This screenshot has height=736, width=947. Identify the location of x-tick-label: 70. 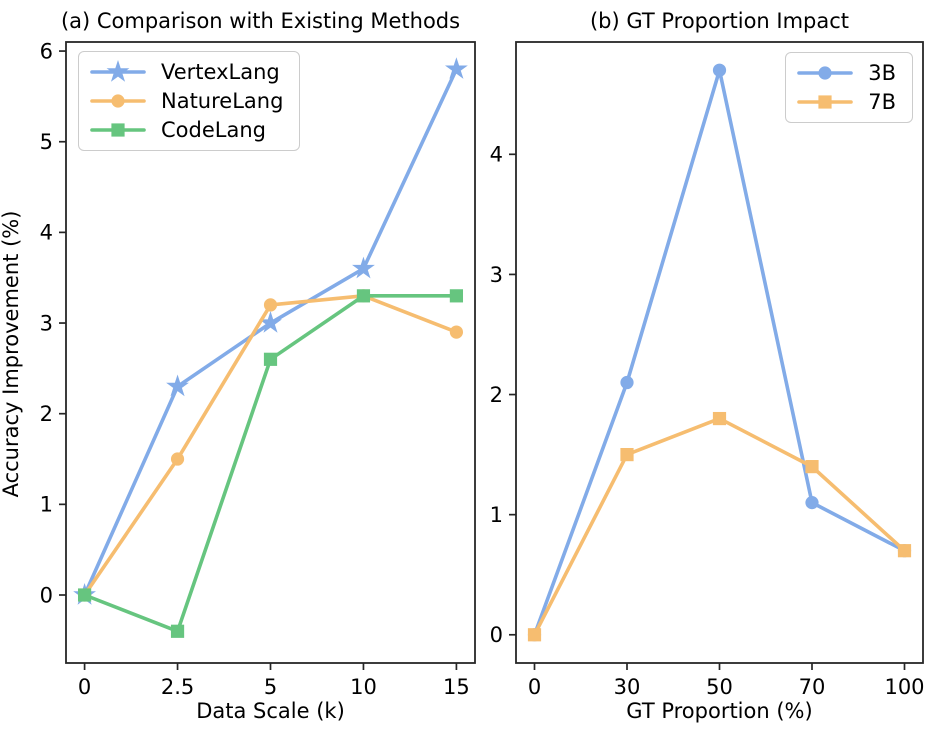
(812, 687).